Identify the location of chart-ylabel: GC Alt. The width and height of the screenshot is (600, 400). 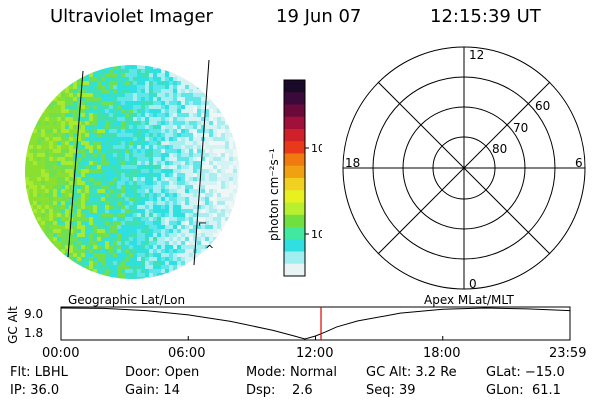
(12, 325).